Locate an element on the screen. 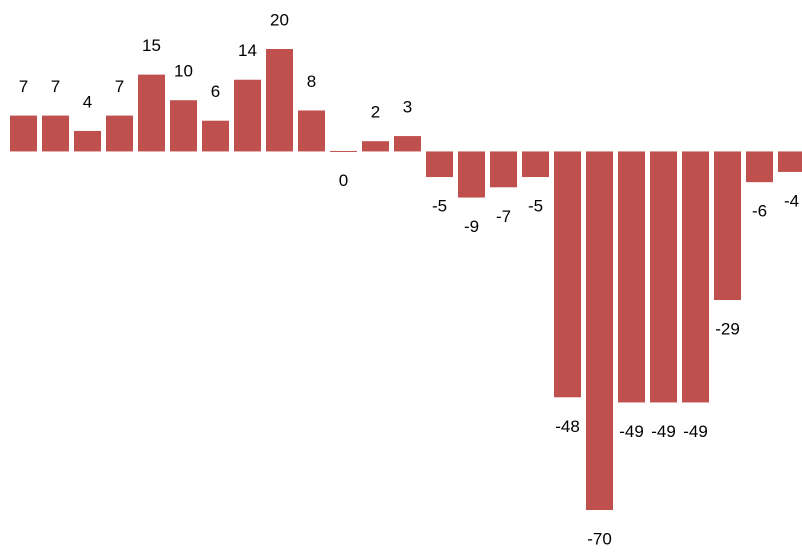 The image size is (802, 555). data-label: -48 is located at coordinates (567, 426).